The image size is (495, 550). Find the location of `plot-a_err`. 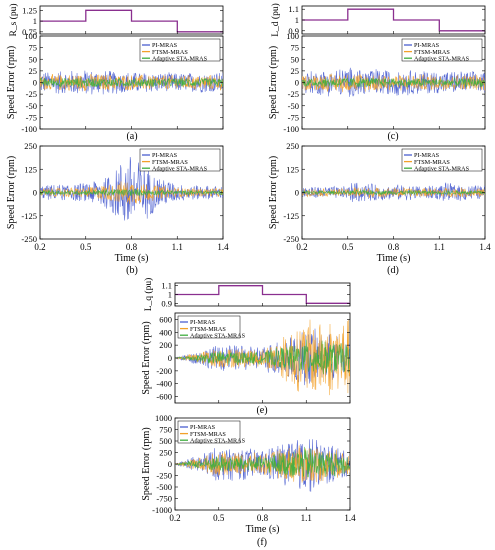

plot-a_err is located at coordinates (131, 82).